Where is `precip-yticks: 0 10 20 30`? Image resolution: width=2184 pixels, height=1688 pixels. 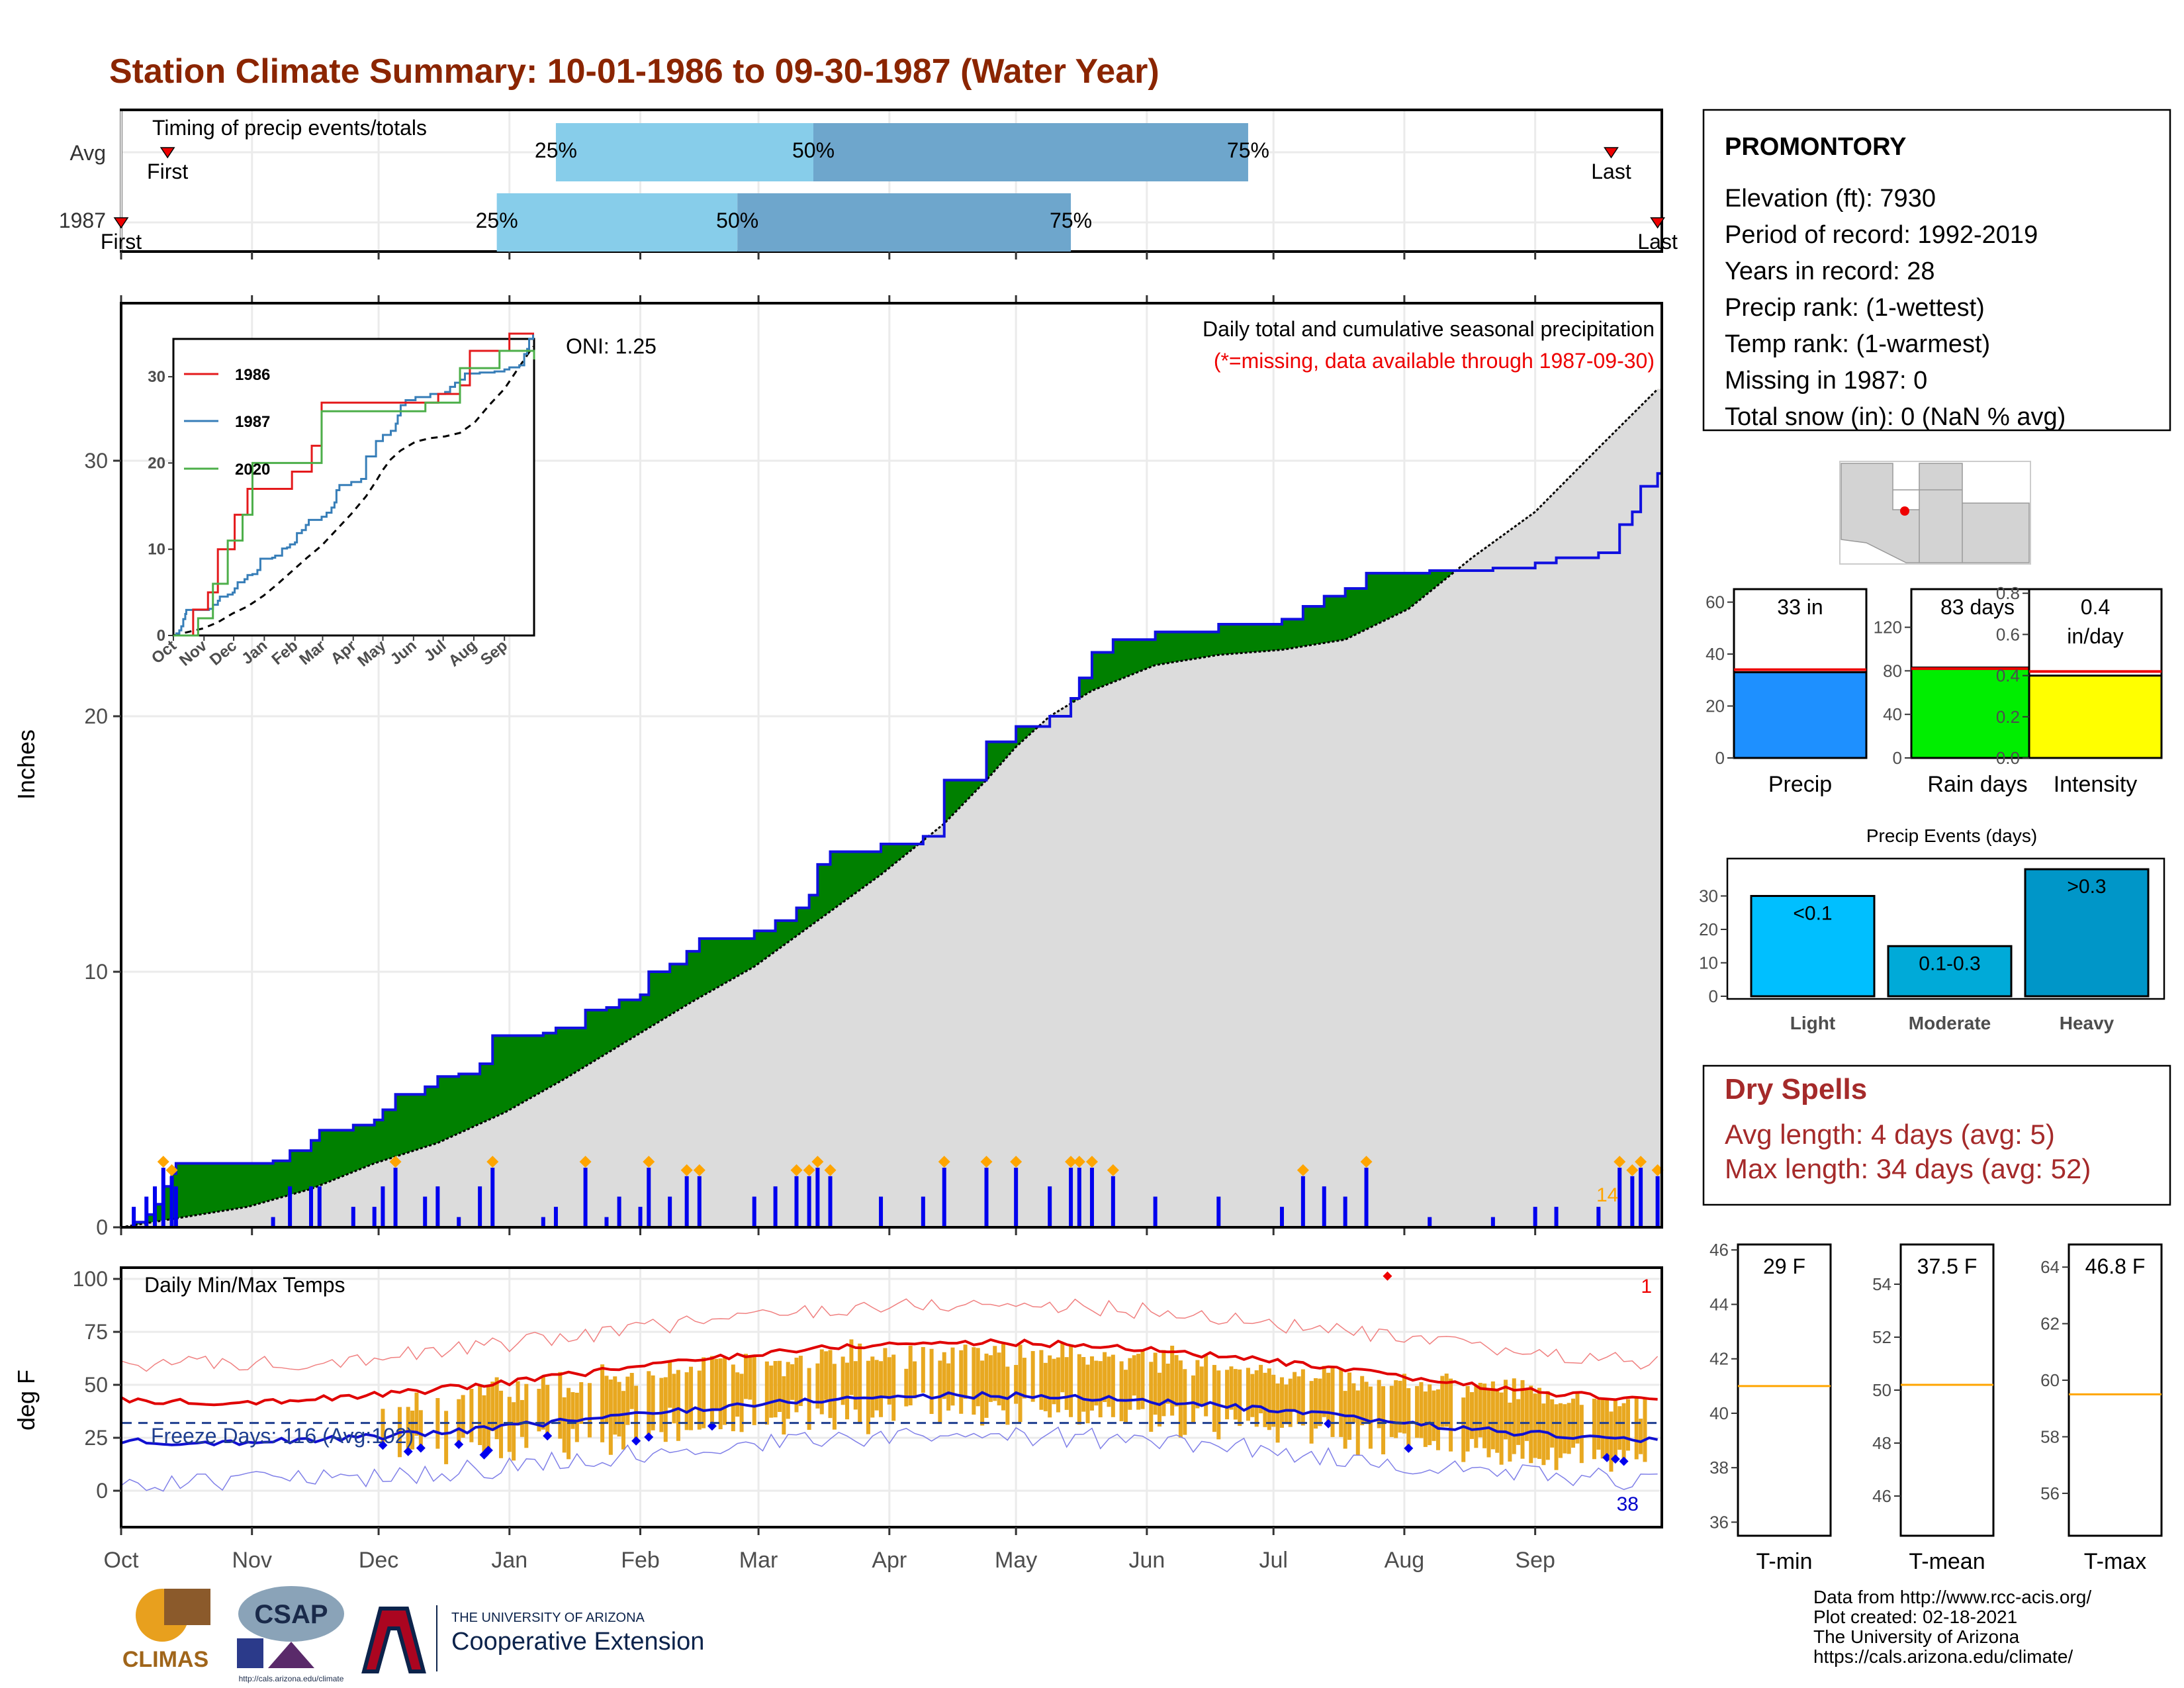
precip-yticks: 0 10 20 30 is located at coordinates (103, 844).